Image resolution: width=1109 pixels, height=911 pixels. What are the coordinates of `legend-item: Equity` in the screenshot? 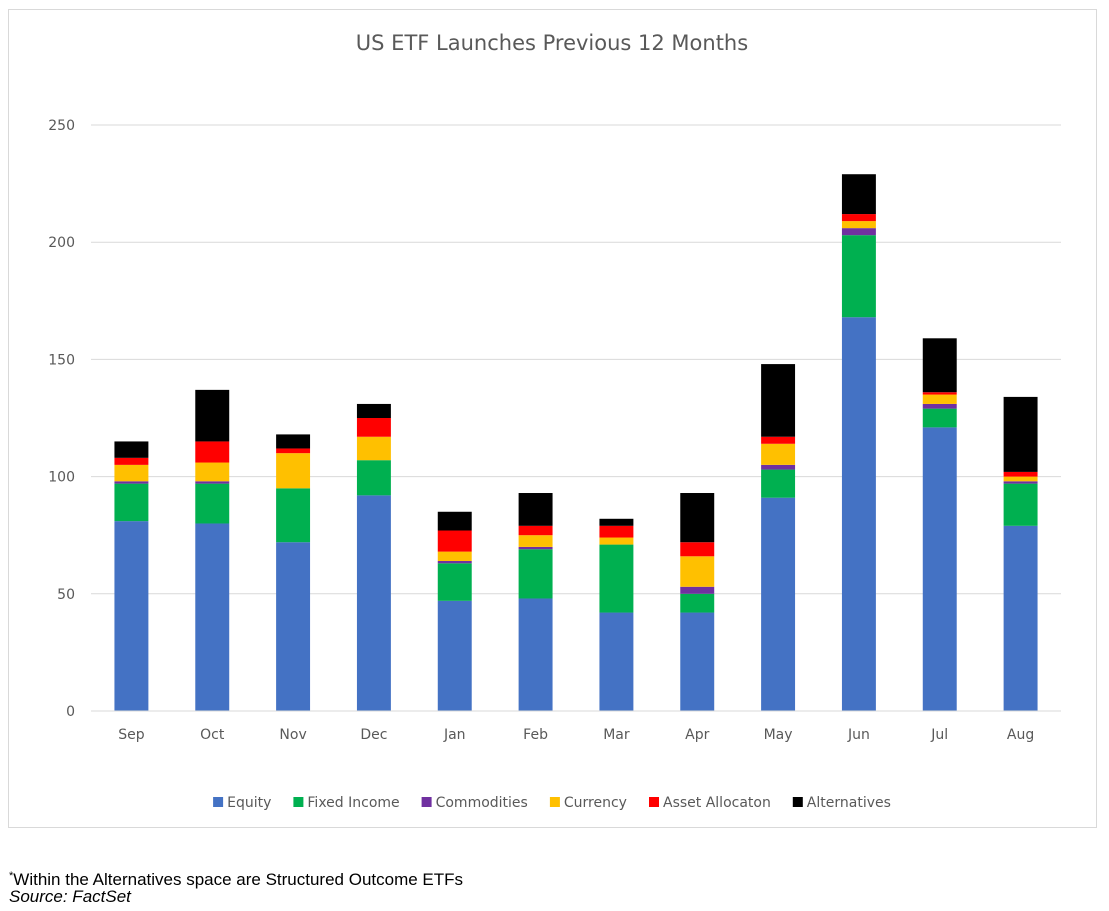 It's located at (242, 803).